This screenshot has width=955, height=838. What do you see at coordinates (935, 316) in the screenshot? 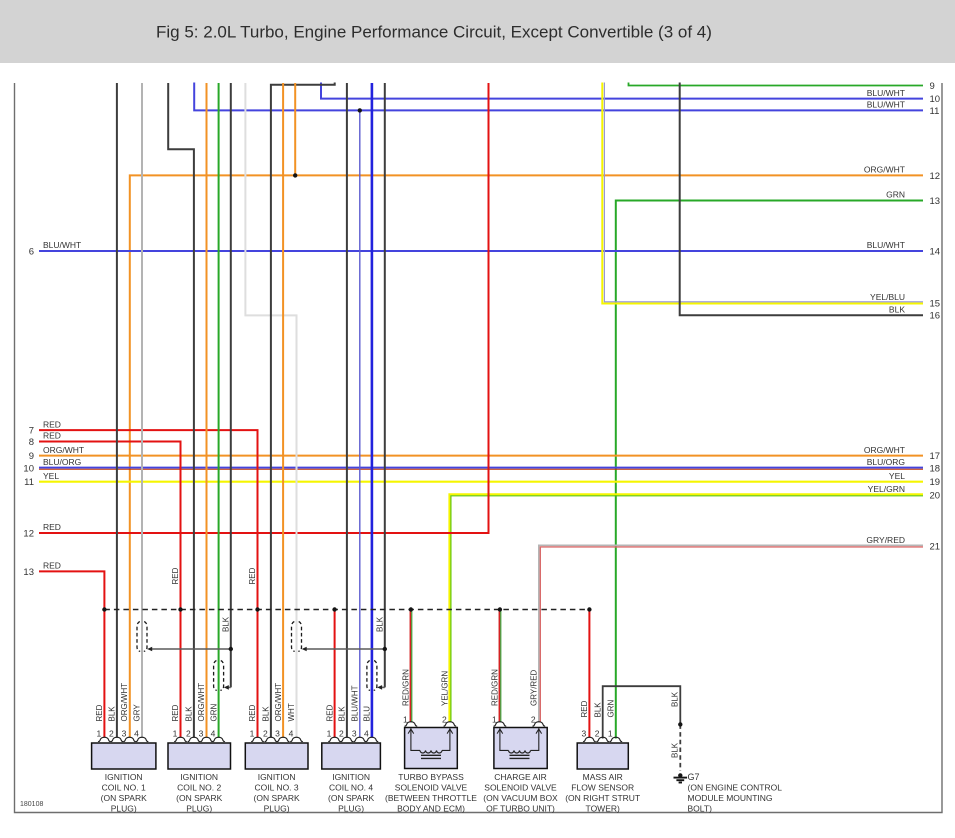
I see `svg-text: 16` at bounding box center [935, 316].